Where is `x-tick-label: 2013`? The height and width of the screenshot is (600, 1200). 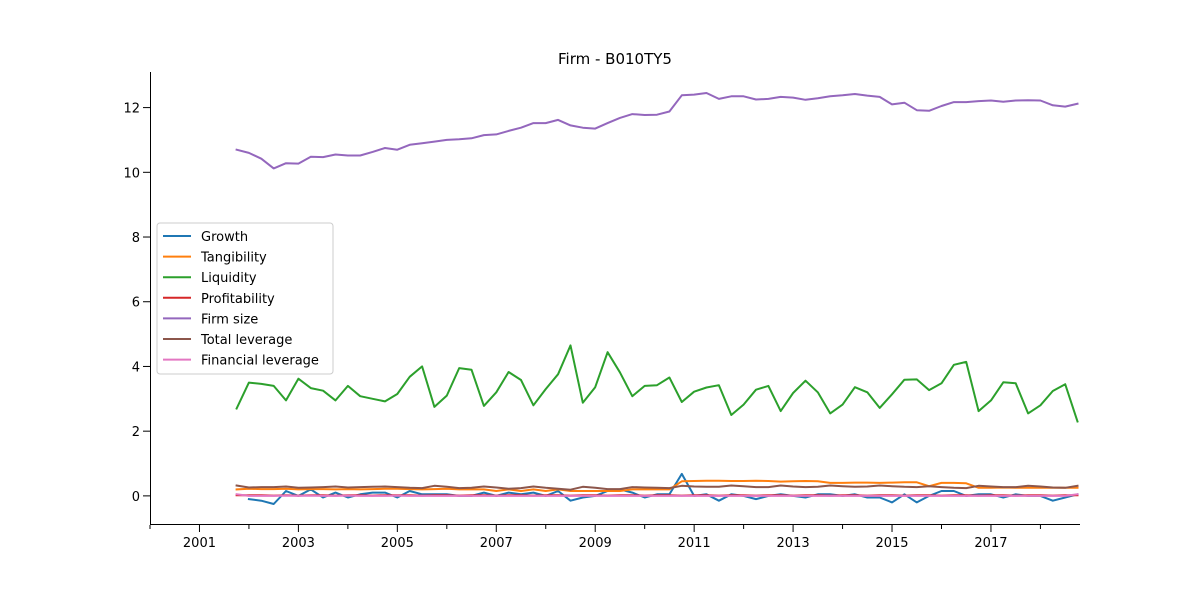
x-tick-label: 2013 is located at coordinates (793, 543).